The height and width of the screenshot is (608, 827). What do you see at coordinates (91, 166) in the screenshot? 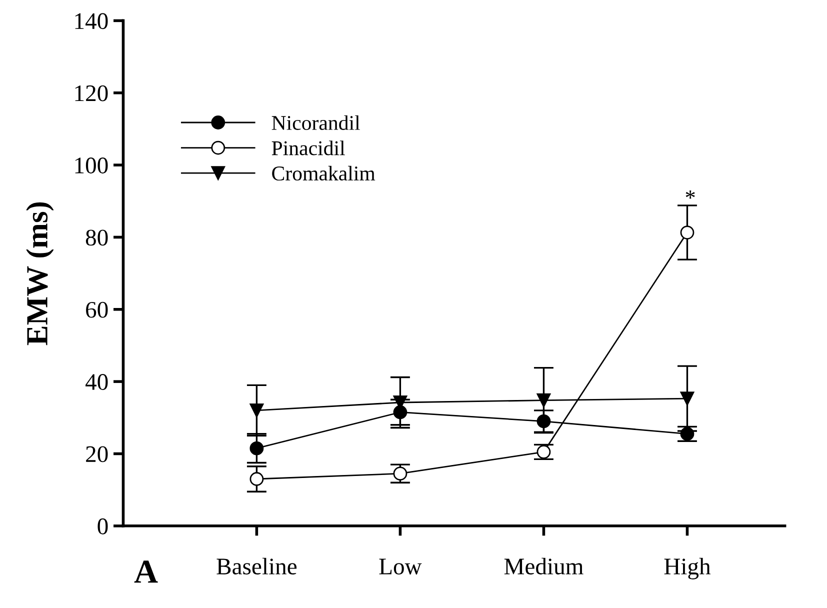
I see `y-tick-label: 100` at bounding box center [91, 166].